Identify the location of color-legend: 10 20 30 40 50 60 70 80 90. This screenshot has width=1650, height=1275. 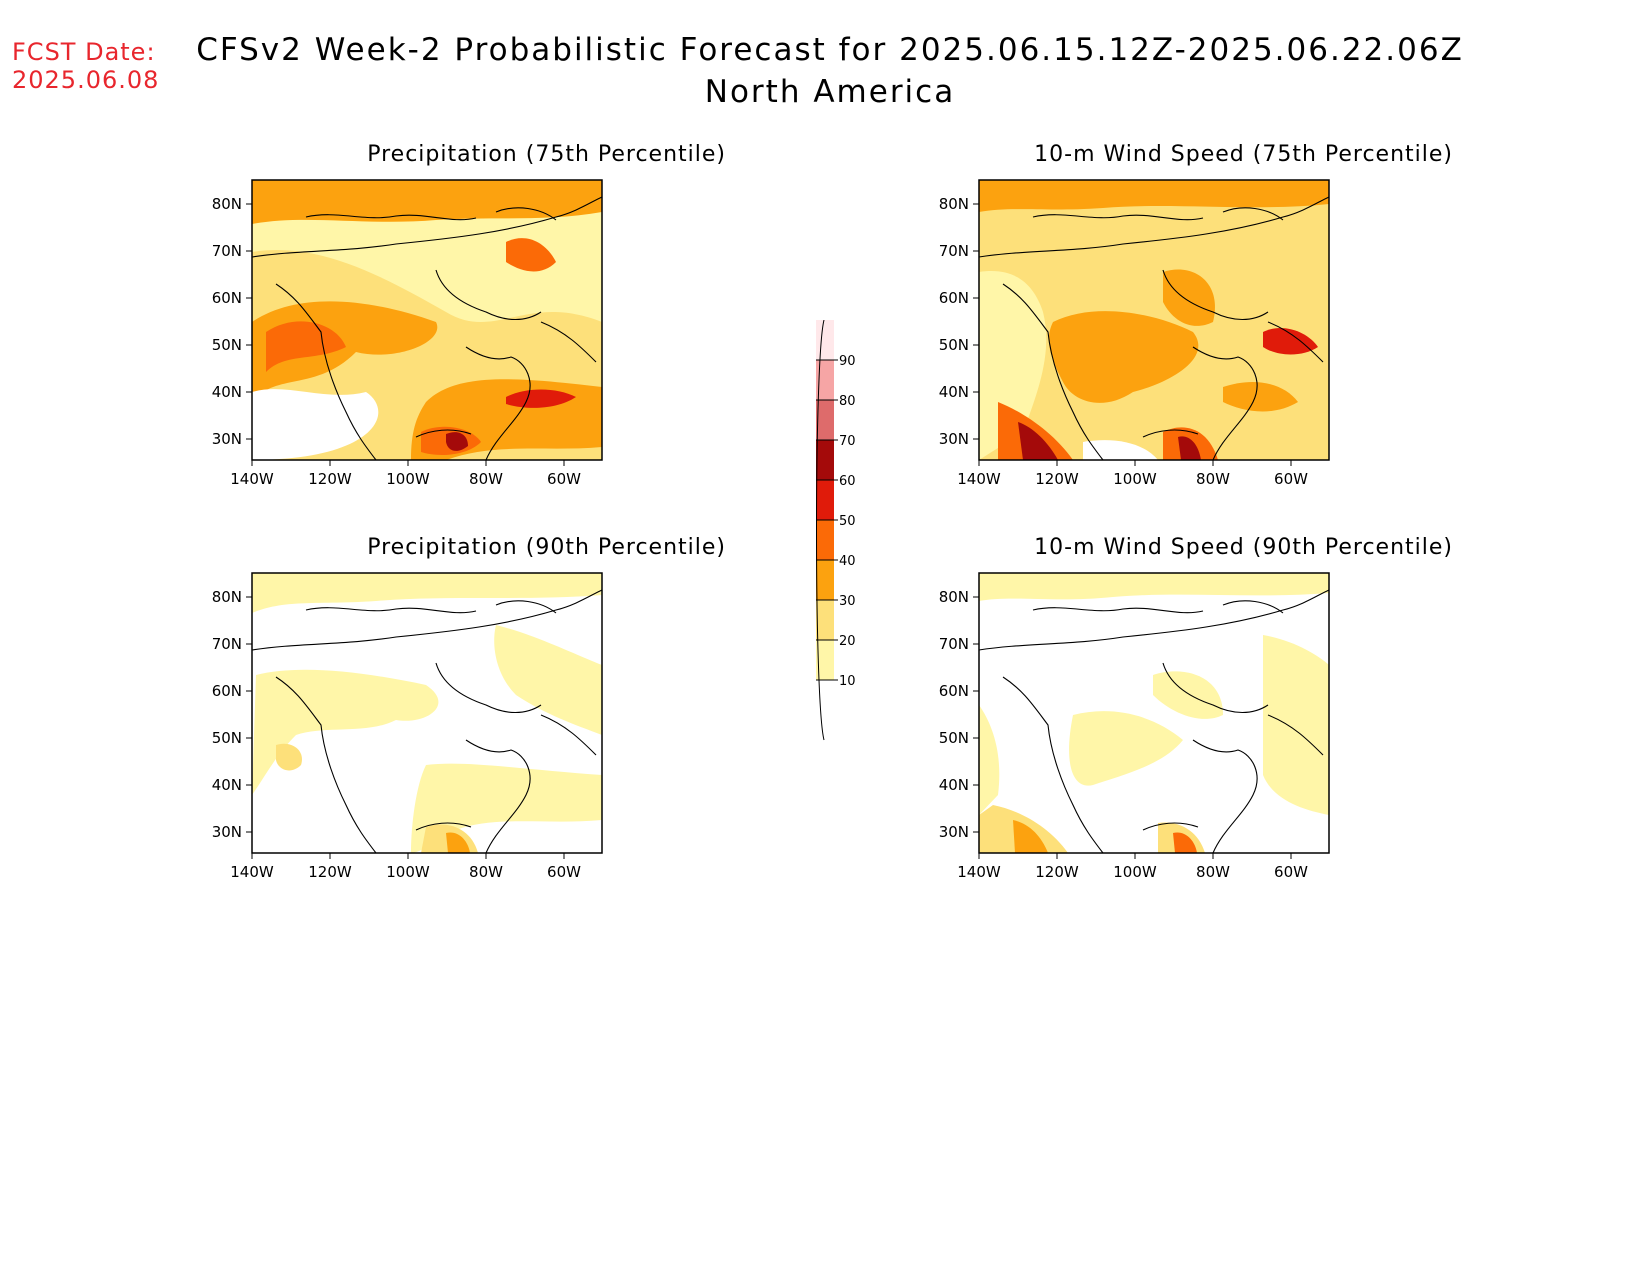
(830, 536).